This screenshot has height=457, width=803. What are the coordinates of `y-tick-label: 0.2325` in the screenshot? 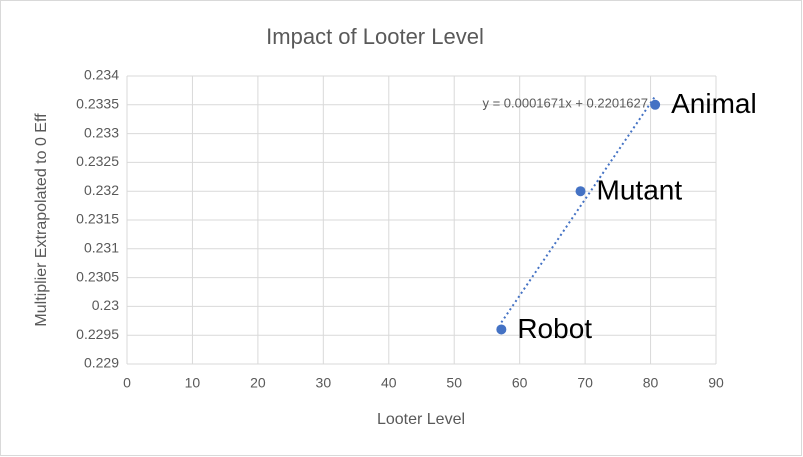 It's located at (97, 161).